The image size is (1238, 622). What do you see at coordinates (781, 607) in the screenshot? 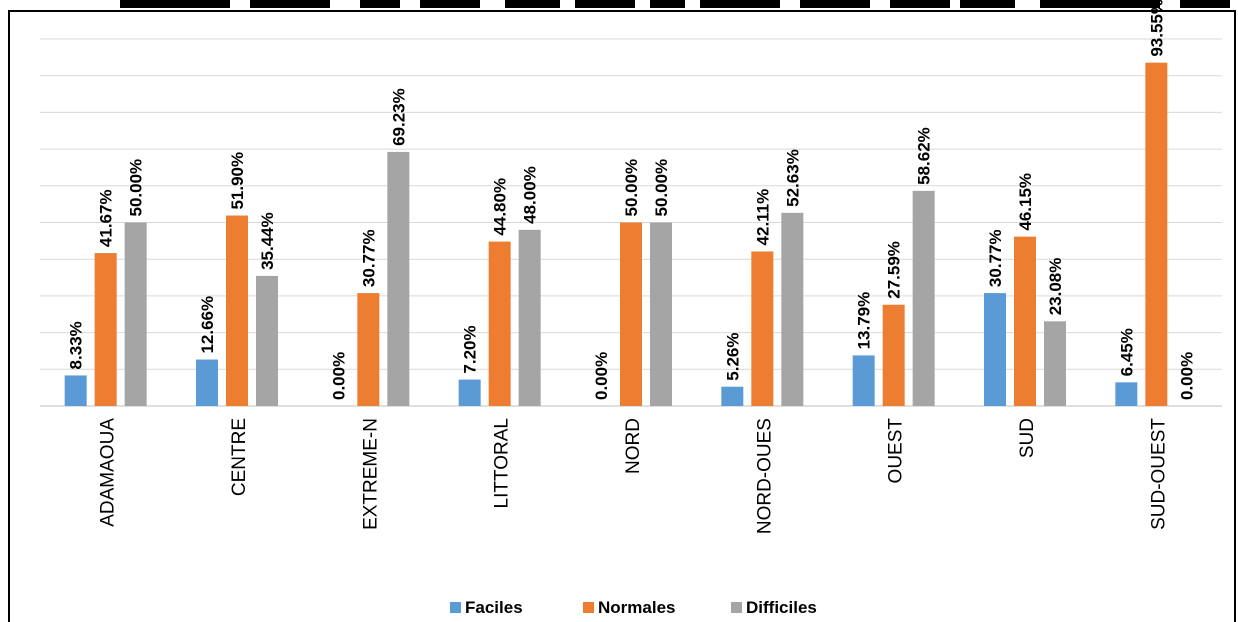
I see `legend-label: Difficiles` at bounding box center [781, 607].